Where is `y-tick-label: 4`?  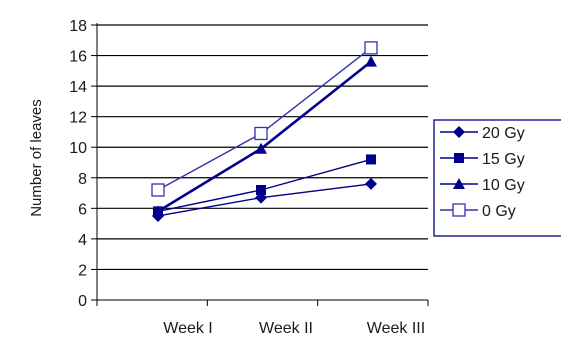 y-tick-label: 4 is located at coordinates (82, 240).